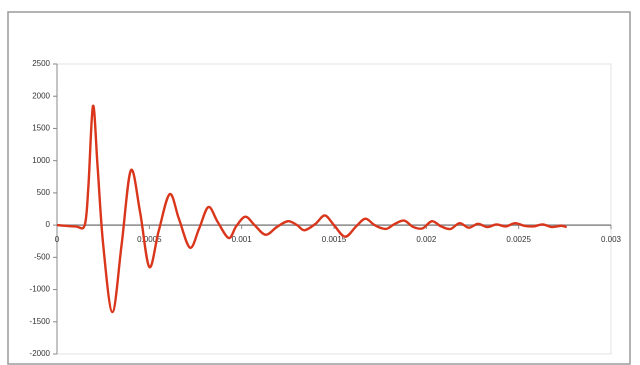 This screenshot has height=365, width=640. Describe the element at coordinates (41, 63) in the screenshot. I see `y-tick-label: 2500` at that location.